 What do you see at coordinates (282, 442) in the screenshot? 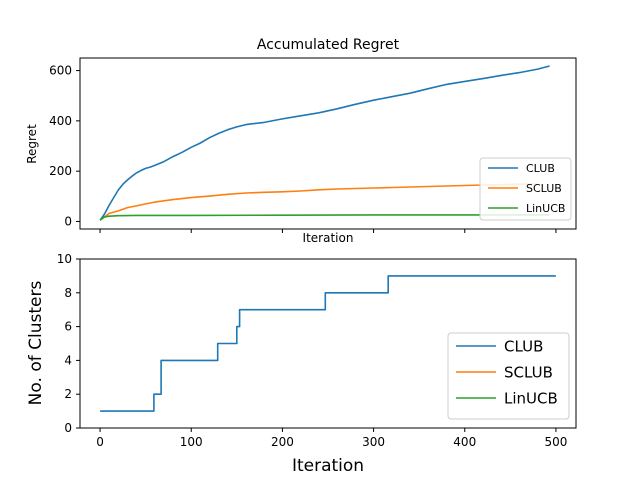
I see `x-tick-label: 200` at bounding box center [282, 442].